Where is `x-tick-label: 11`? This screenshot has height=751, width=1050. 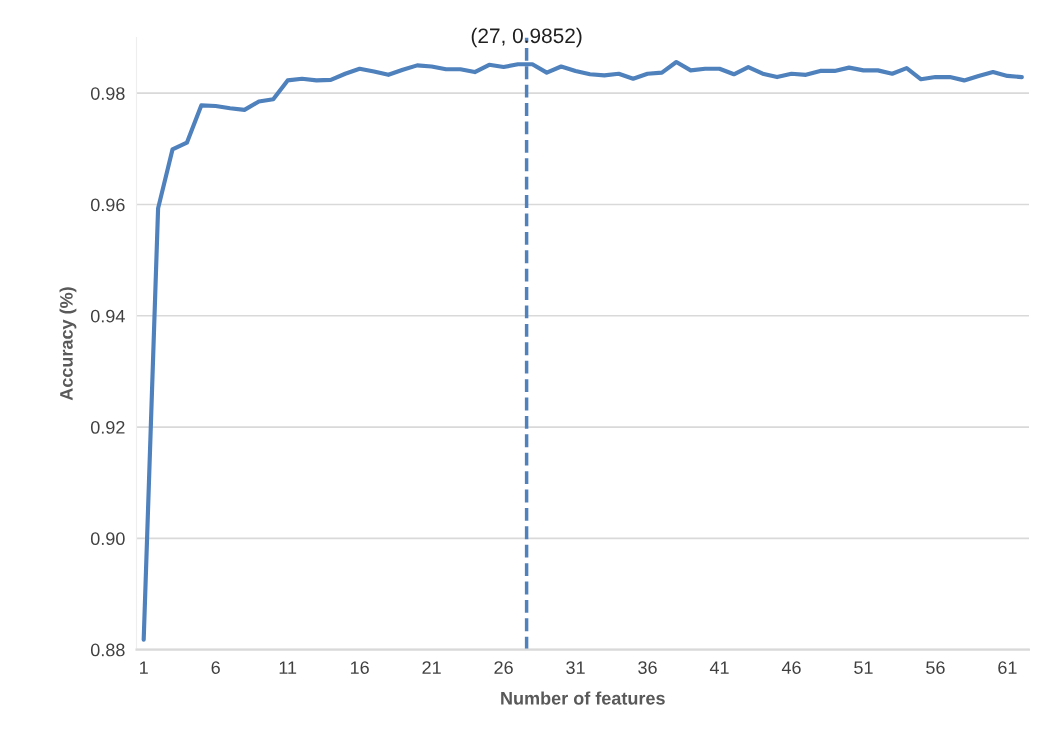
x-tick-label: 11 is located at coordinates (288, 667).